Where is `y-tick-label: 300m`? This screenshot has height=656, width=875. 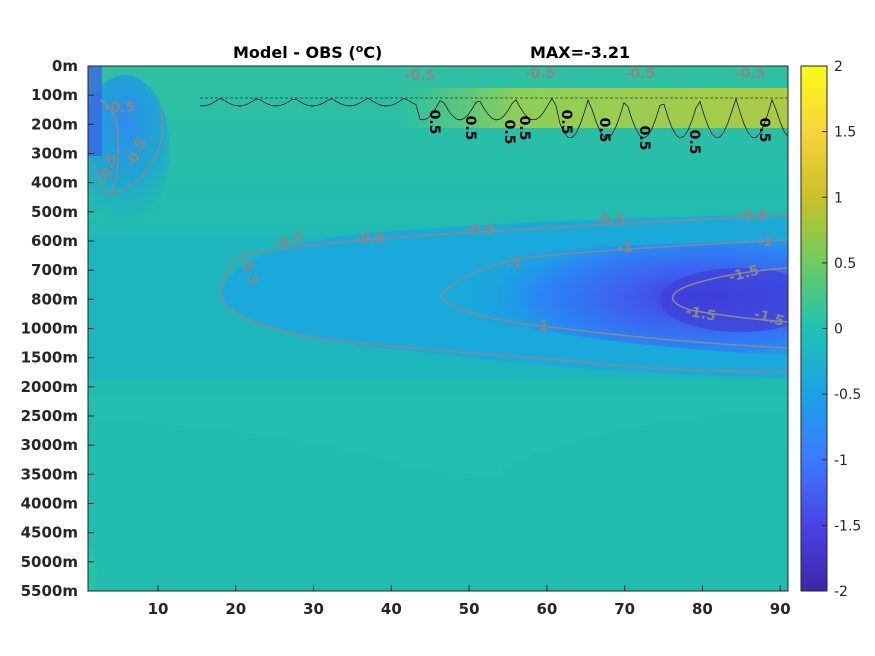
y-tick-label: 300m is located at coordinates (54, 154).